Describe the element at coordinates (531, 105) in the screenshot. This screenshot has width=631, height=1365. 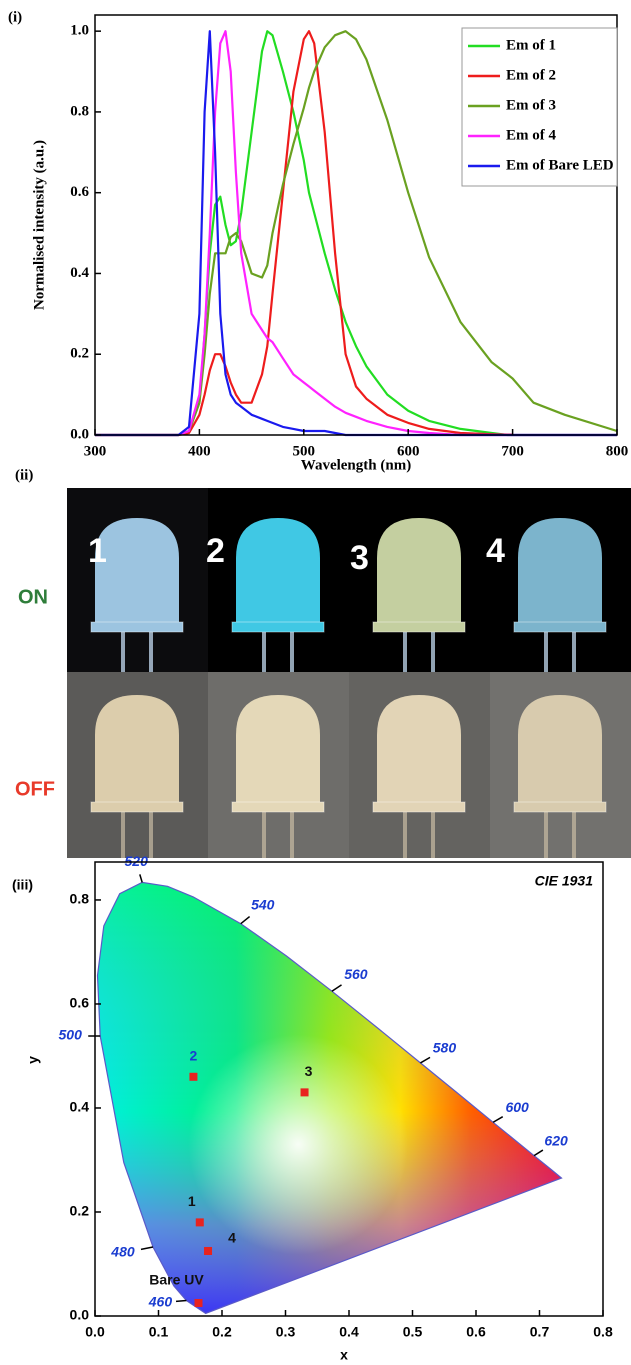
I see `legend-label: Em of 3` at that location.